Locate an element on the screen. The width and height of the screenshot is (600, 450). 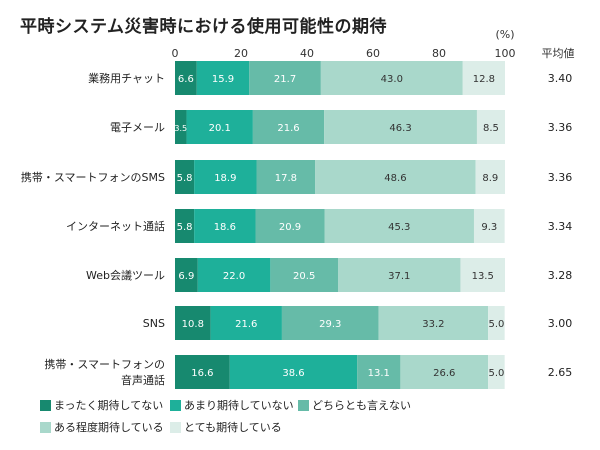
unit-label: (%) is located at coordinates (504, 34).